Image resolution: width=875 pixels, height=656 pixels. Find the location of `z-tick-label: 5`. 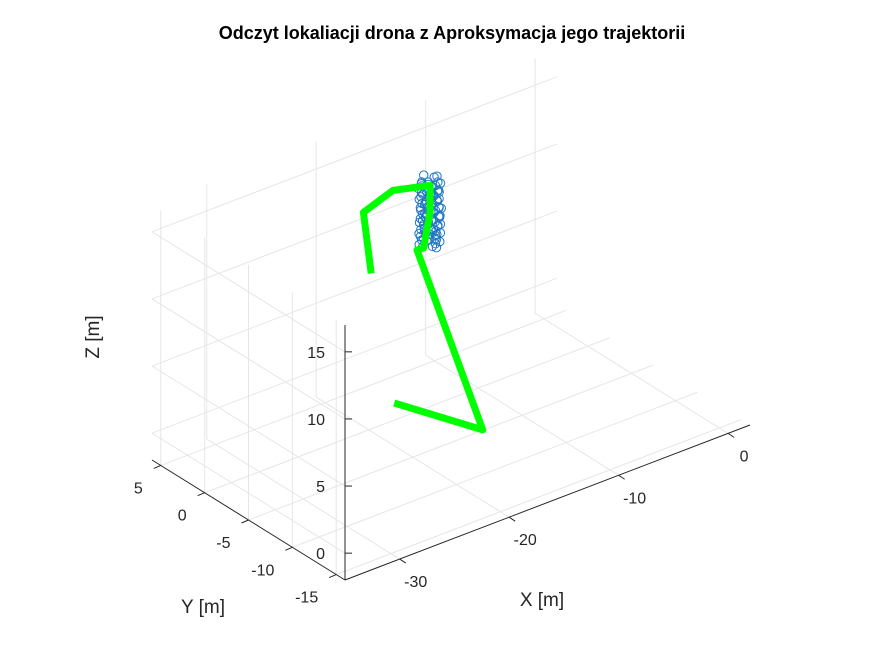

z-tick-label: 5 is located at coordinates (320, 487).